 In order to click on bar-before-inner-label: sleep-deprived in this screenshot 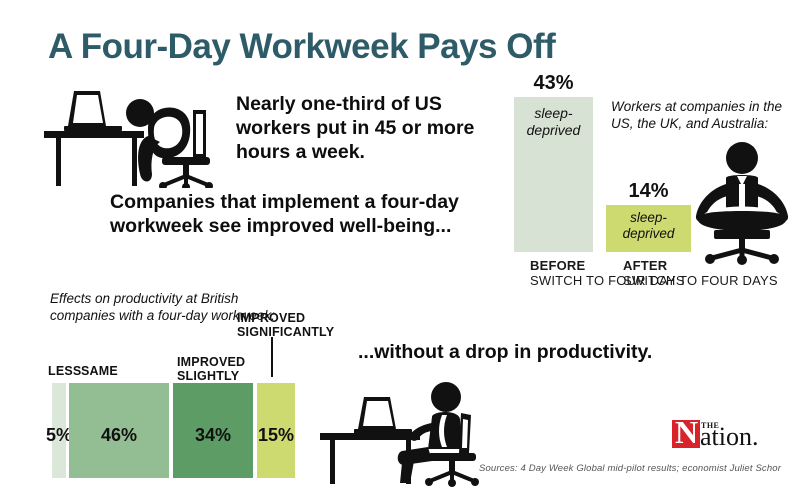, I will do `click(553, 121)`.